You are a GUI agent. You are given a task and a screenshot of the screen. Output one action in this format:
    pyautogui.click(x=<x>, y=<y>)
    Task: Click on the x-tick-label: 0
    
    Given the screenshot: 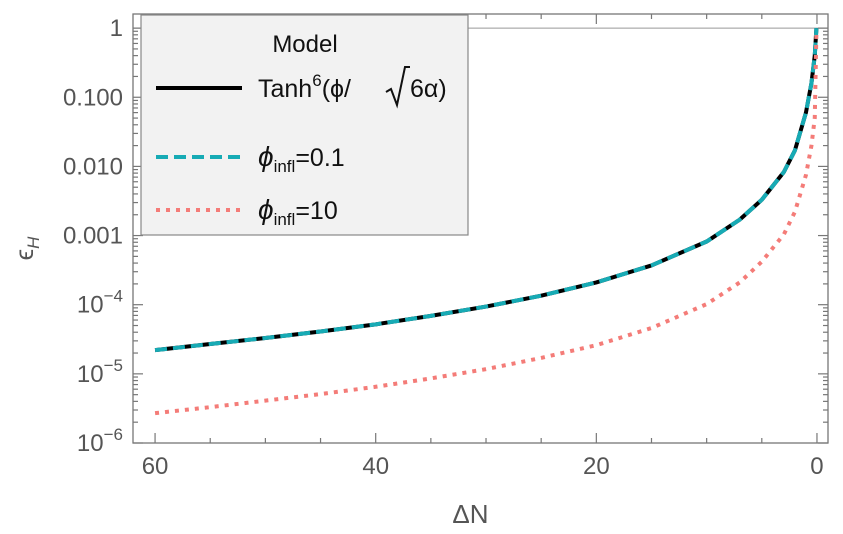 What is the action you would take?
    pyautogui.click(x=816, y=466)
    